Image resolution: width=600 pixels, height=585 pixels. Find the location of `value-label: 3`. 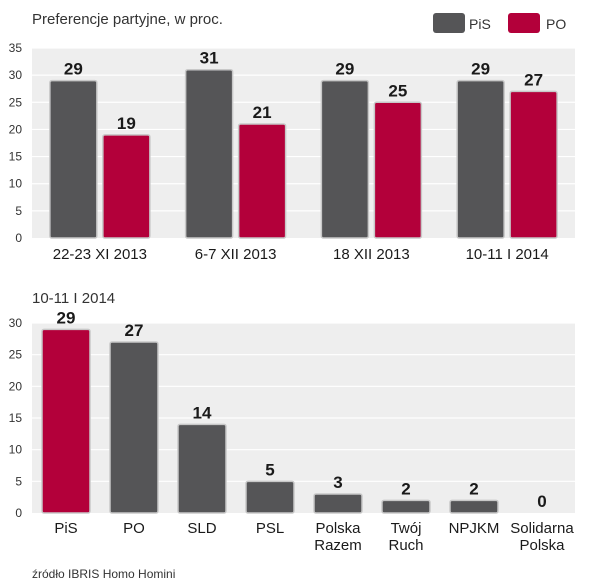

value-label: 3 is located at coordinates (337, 482).